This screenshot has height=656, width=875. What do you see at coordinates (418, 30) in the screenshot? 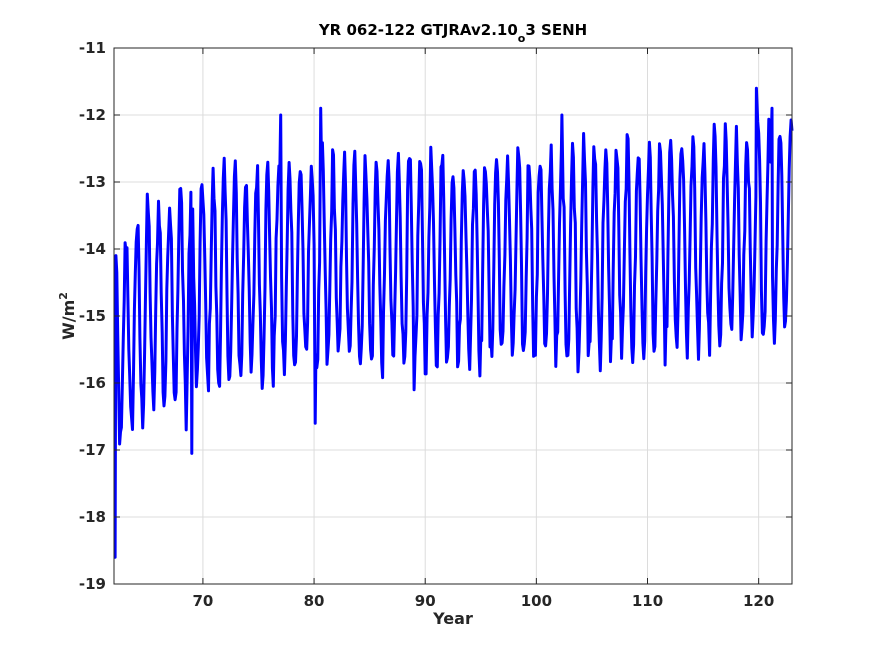
I see `chart-title-main: YR 062-122 GTJRAv2.10` at bounding box center [418, 30].